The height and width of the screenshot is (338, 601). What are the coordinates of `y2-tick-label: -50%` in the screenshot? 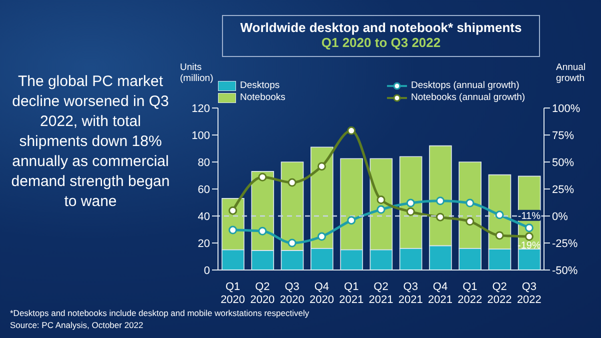 It's located at (565, 270).